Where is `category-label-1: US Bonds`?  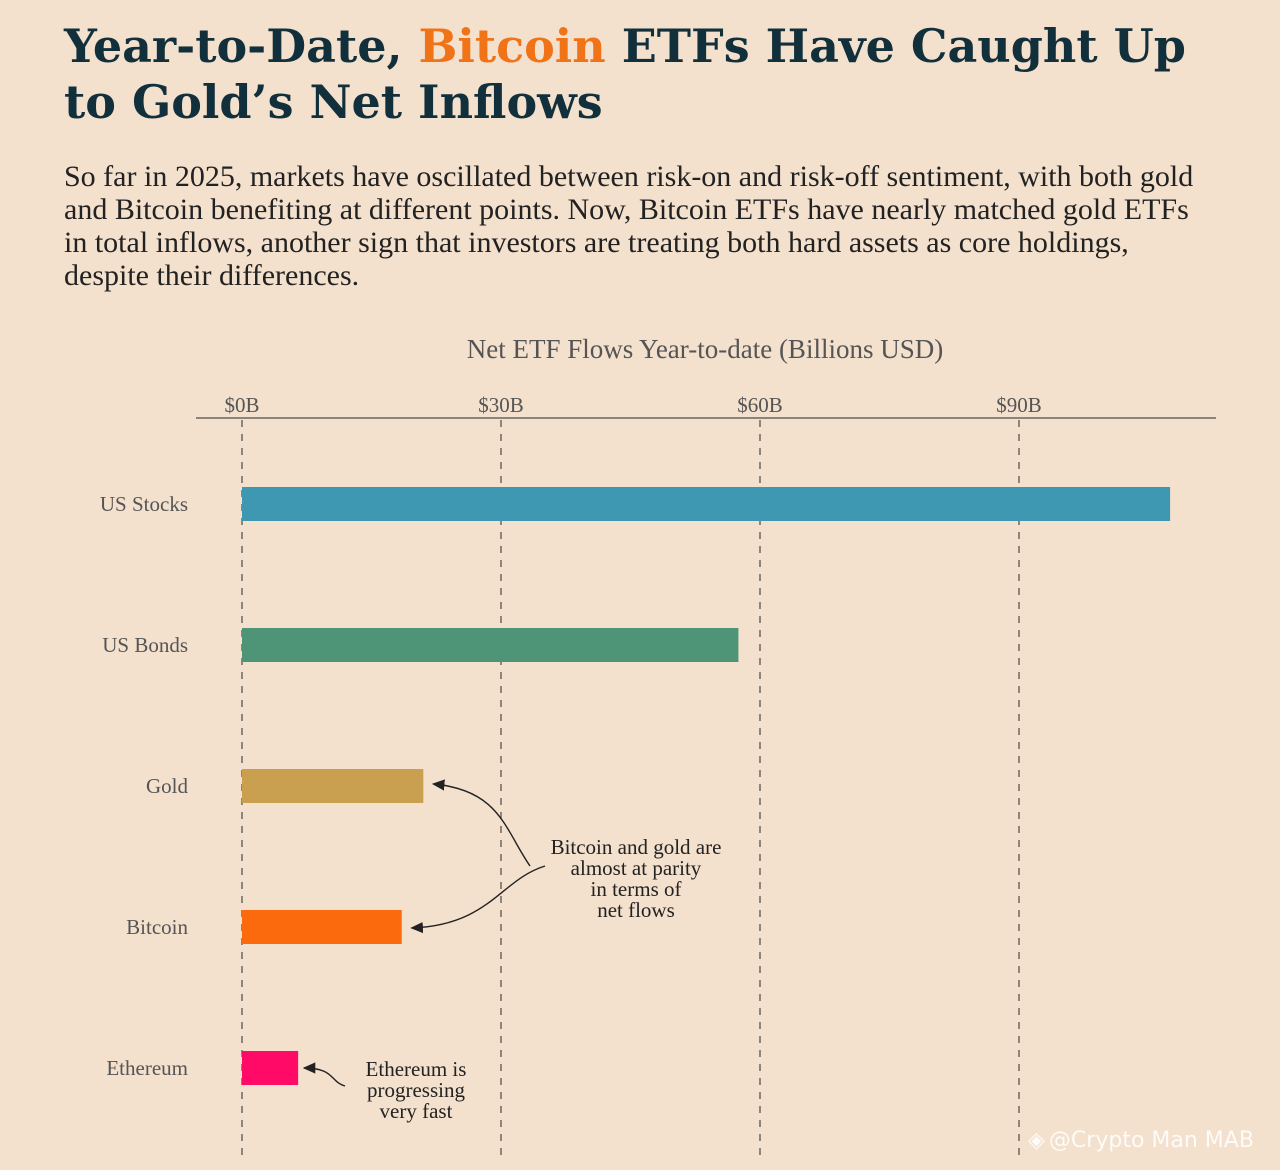
category-label-1: US Bonds is located at coordinates (145, 645).